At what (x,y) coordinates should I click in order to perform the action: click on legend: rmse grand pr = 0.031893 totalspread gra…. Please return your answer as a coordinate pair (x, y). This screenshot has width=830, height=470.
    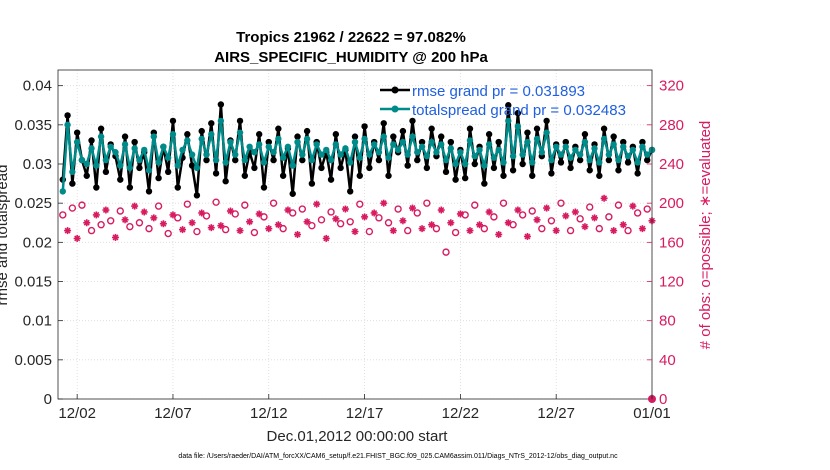
    Looking at the image, I should click on (503, 101).